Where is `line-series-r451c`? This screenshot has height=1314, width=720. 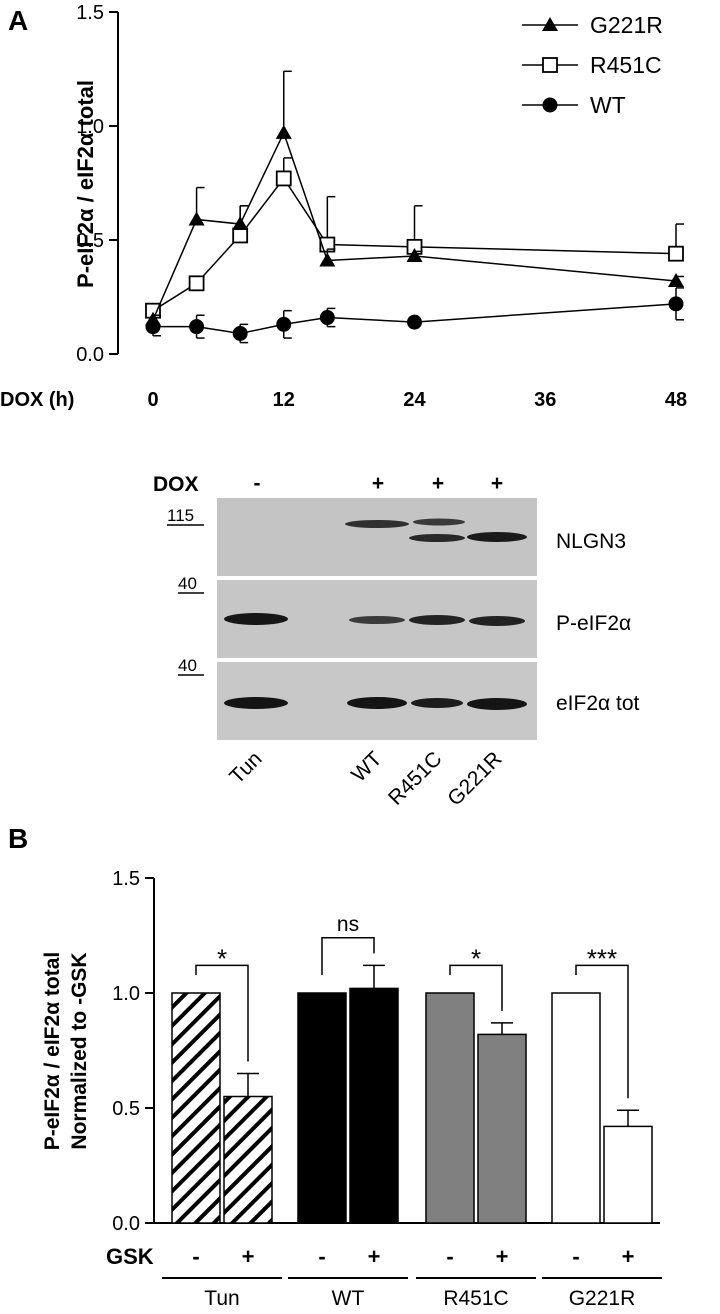 line-series-r451c is located at coordinates (414, 238).